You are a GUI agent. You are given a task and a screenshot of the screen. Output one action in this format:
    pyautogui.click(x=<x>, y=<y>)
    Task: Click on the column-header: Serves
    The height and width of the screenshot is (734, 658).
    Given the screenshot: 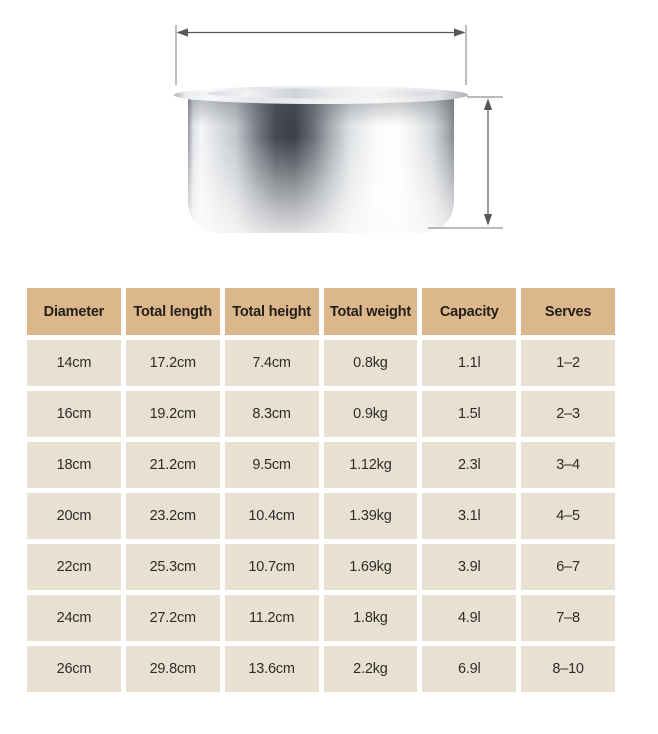 What is the action you would take?
    pyautogui.click(x=568, y=311)
    